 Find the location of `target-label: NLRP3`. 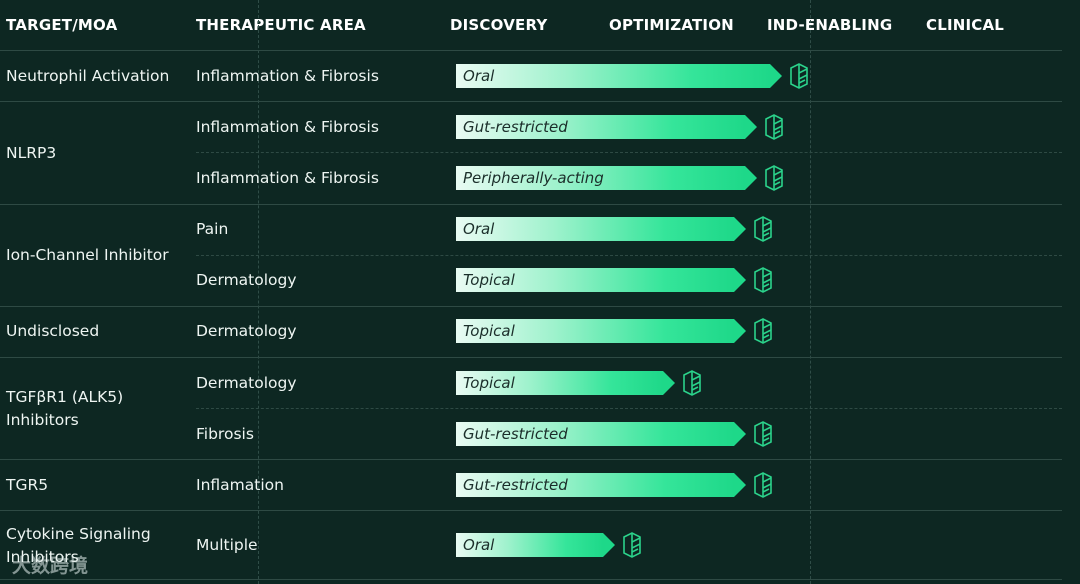

target-label: NLRP3 is located at coordinates (31, 153).